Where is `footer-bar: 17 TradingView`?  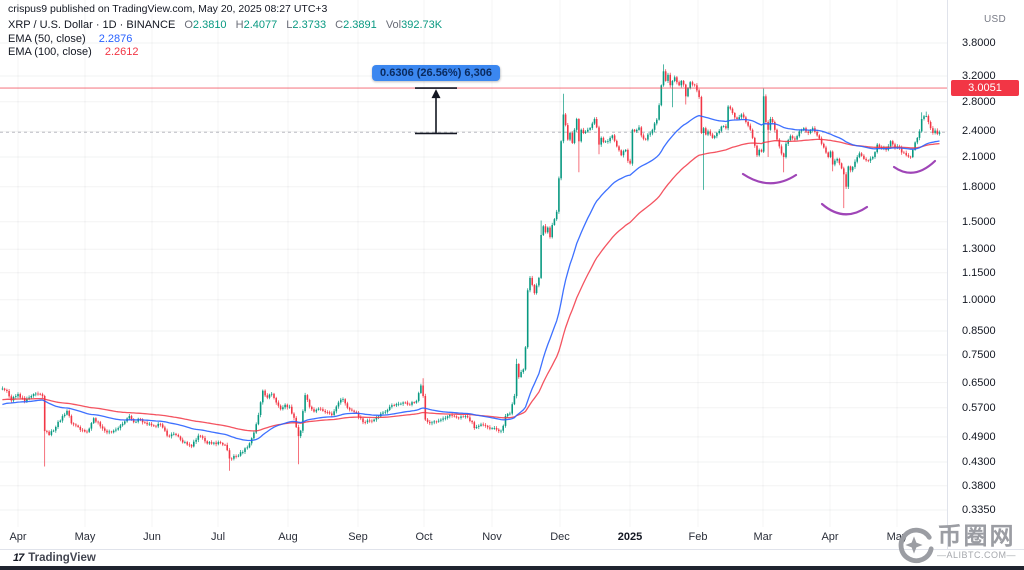
footer-bar: 17 TradingView is located at coordinates (512, 558).